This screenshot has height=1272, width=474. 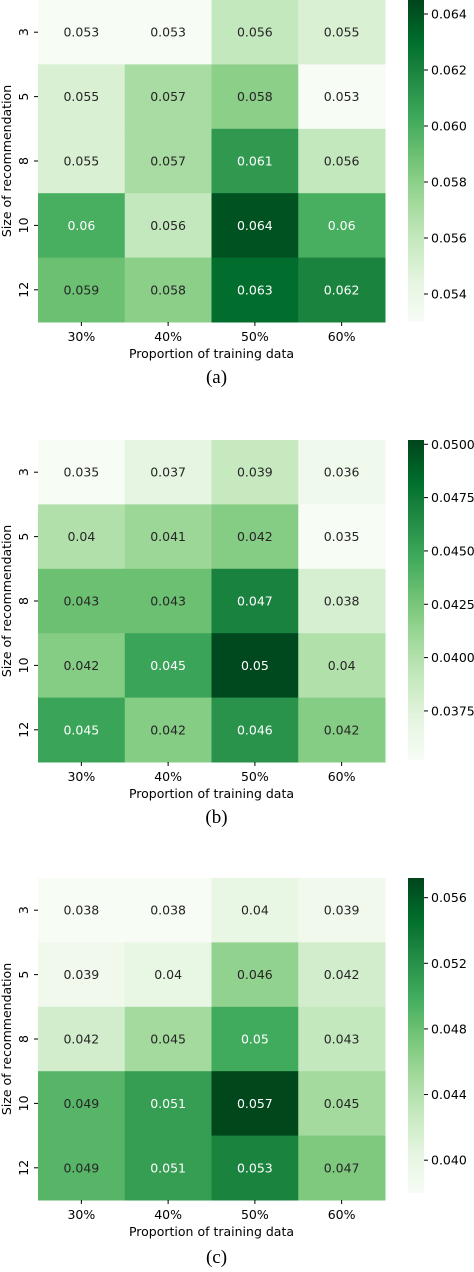 What do you see at coordinates (255, 161) in the screenshot?
I see `cell-value-label: 0.061` at bounding box center [255, 161].